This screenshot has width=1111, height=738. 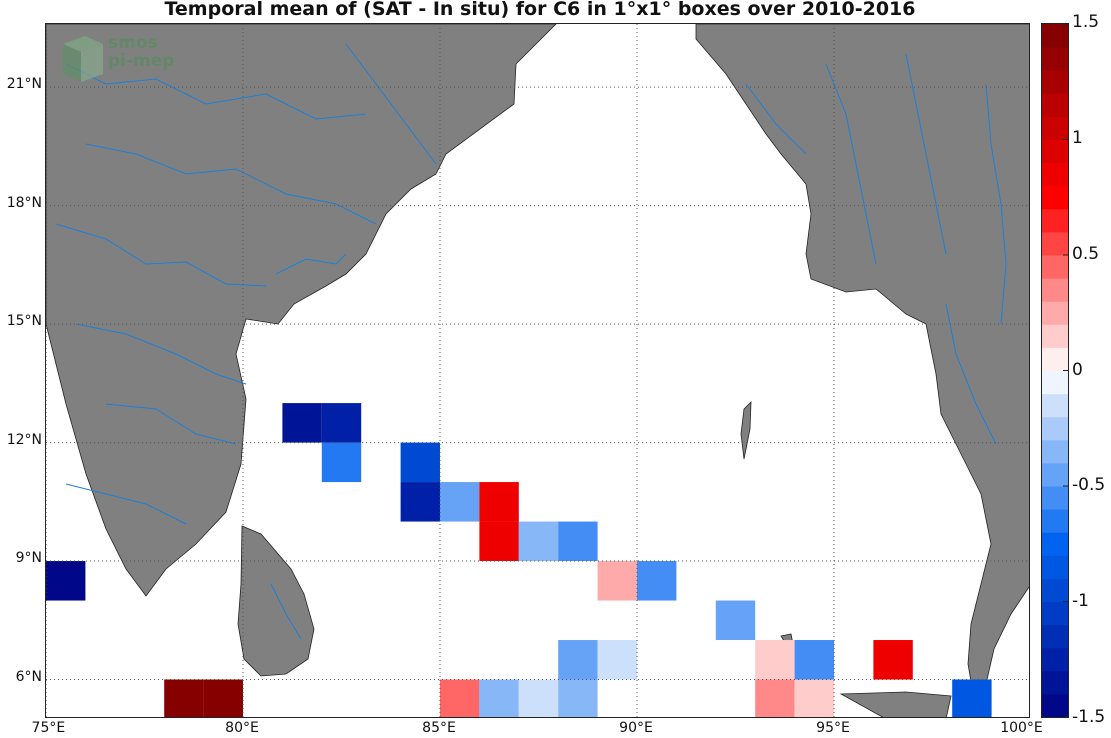 What do you see at coordinates (24, 84) in the screenshot?
I see `latitude-tick-label: 21°N` at bounding box center [24, 84].